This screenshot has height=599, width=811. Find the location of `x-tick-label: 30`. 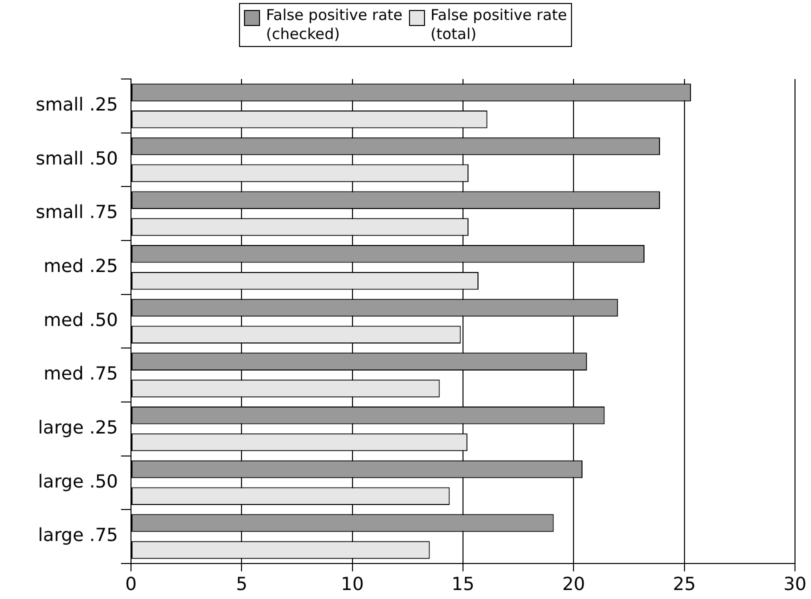

x-tick-label: 30 is located at coordinates (795, 584).